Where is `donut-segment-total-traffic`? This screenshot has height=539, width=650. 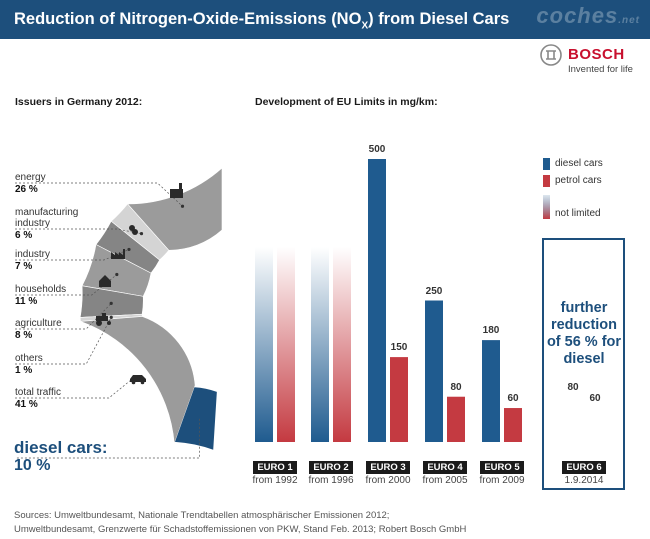
donut-segment-total-traffic is located at coordinates (138, 380).